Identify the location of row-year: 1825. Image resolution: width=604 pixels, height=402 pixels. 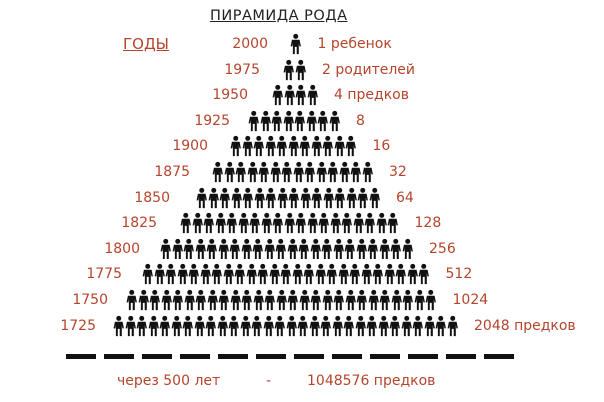
(139, 223).